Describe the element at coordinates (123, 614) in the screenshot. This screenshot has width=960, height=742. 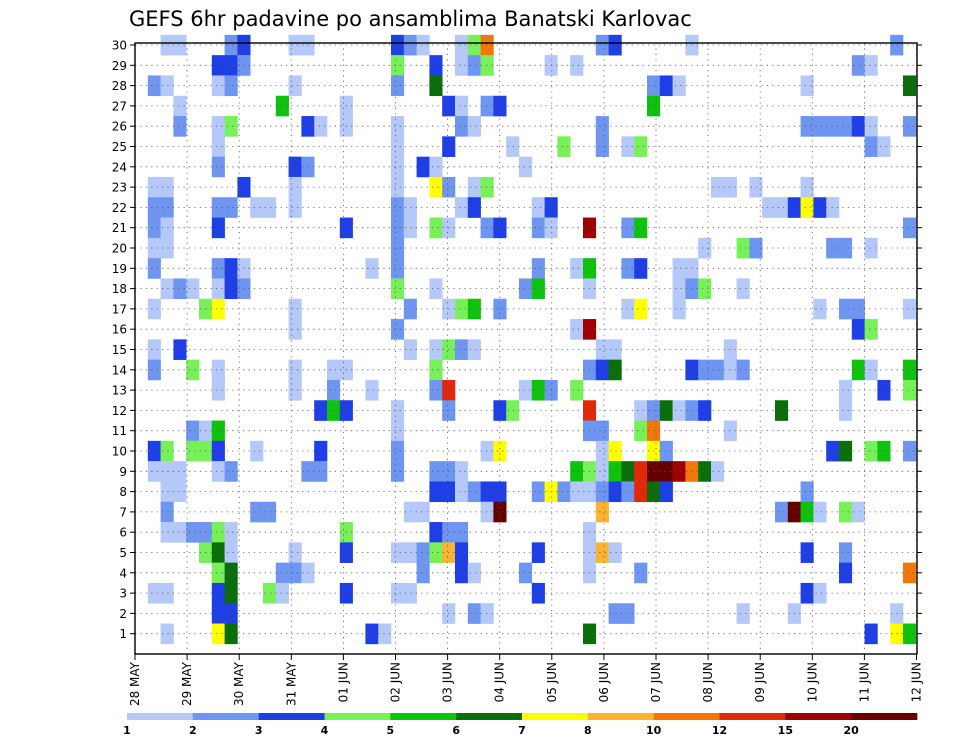
I see `y-tick-label: 2` at that location.